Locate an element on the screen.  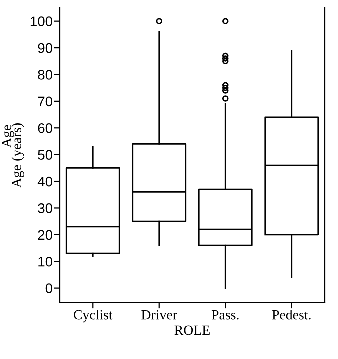
y-tick-label: 80 is located at coordinates (45, 75).